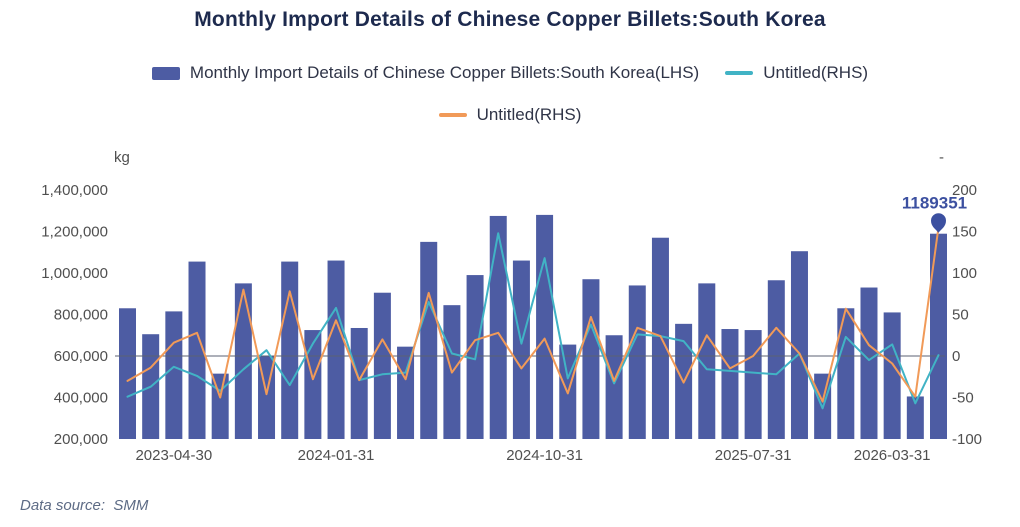  I want to click on x-axis-tick-label: 2024-10-31, so click(544, 455).